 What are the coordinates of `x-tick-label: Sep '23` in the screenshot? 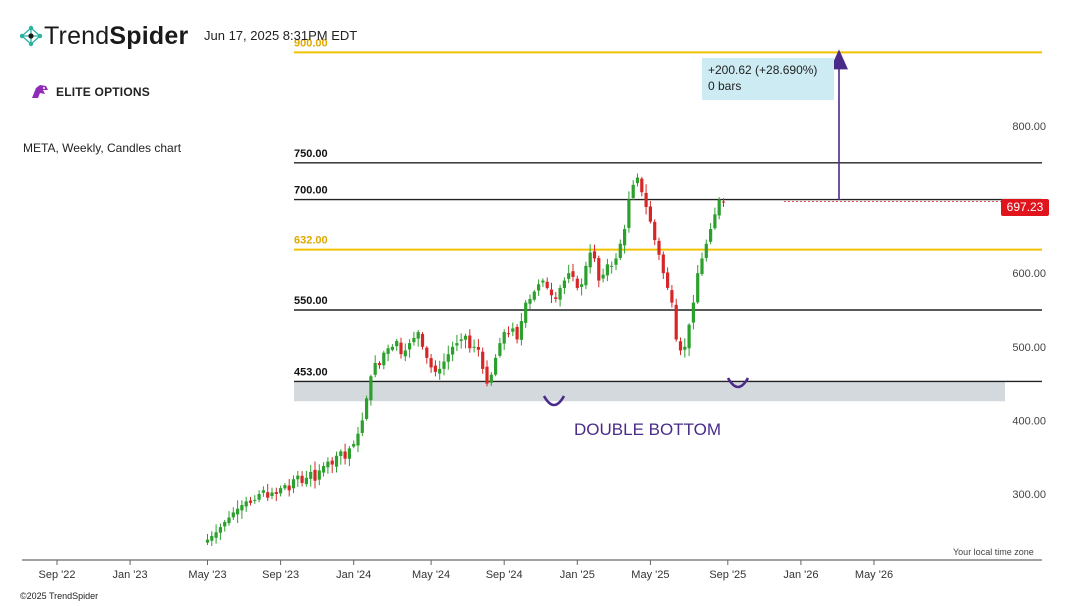 It's located at (280, 575).